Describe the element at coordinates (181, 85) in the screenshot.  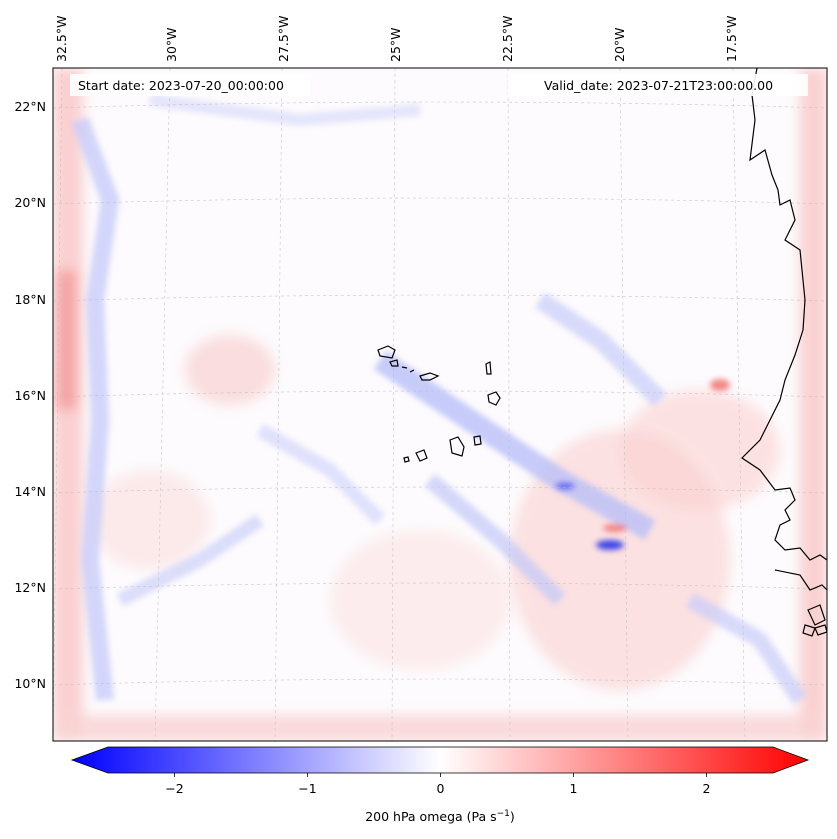
I see `start-date-label: Start date: 2023-07-20_00:00:00` at that location.